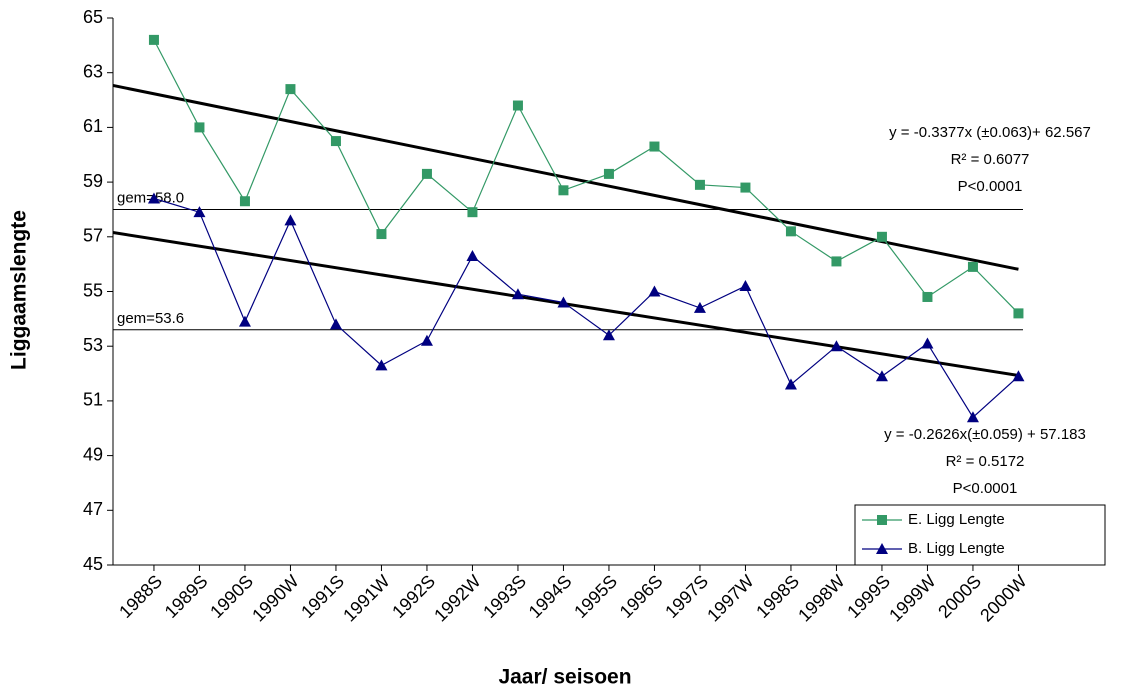 Image resolution: width=1136 pixels, height=693 pixels. I want to click on y-tick-label: 47, so click(93, 509).